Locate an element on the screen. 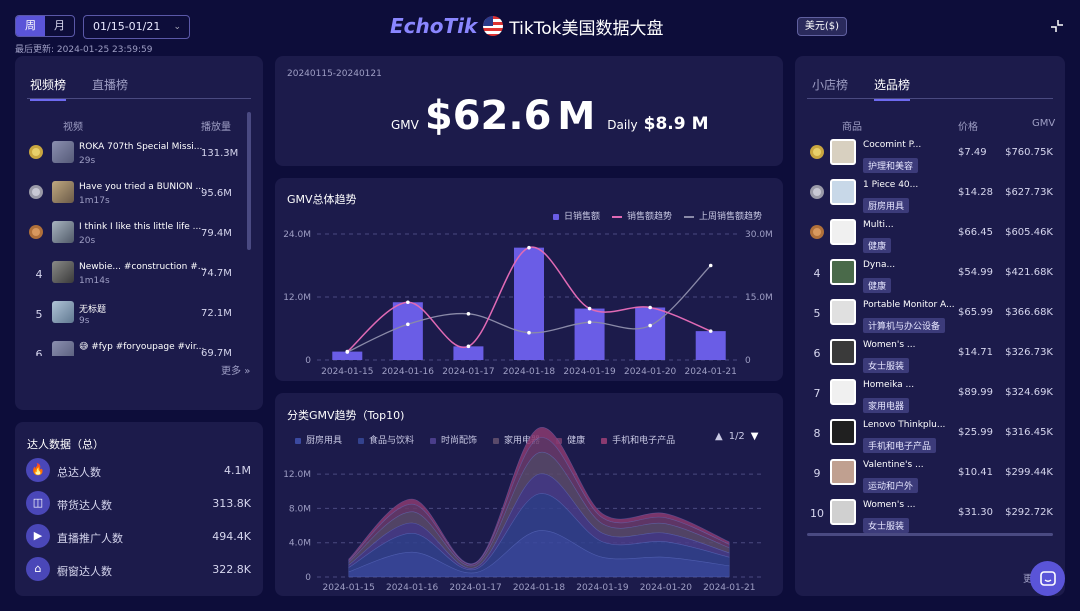 Image resolution: width=1080 pixels, height=611 pixels. legend-item: 家用电器 is located at coordinates (516, 439).